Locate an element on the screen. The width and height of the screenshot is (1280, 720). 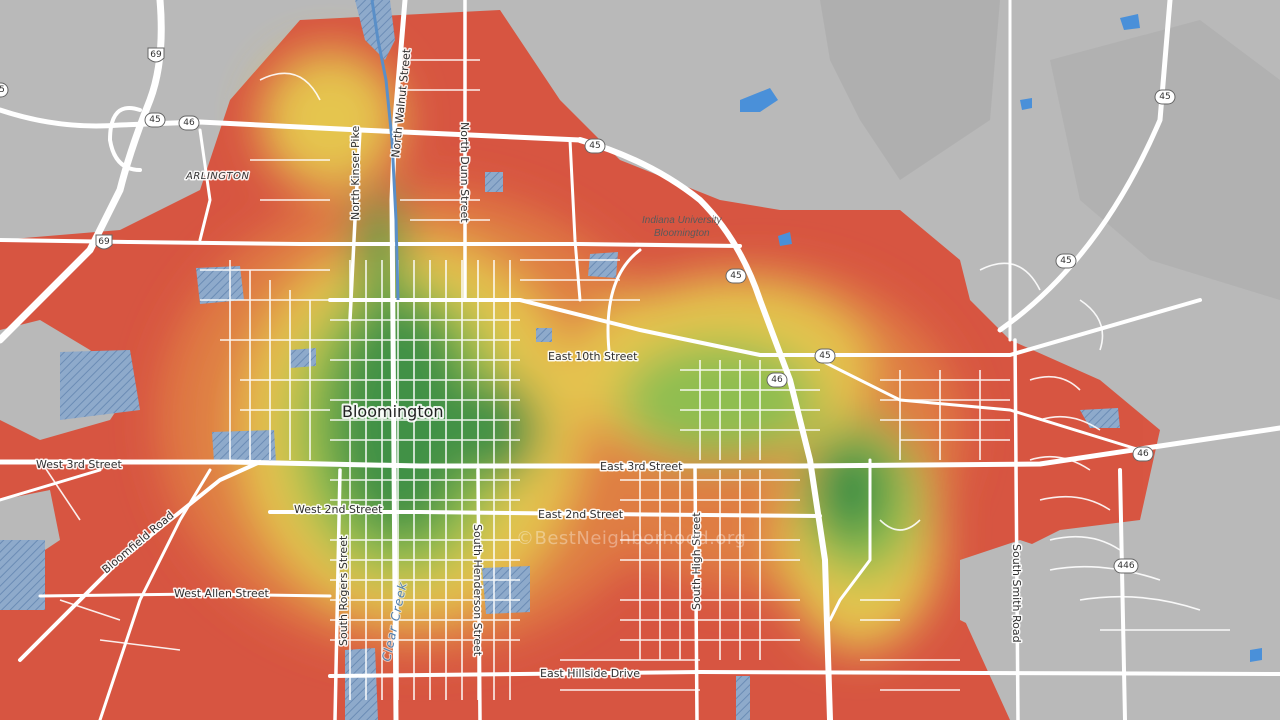
road-sr46-east is located at coordinates (980, 405).